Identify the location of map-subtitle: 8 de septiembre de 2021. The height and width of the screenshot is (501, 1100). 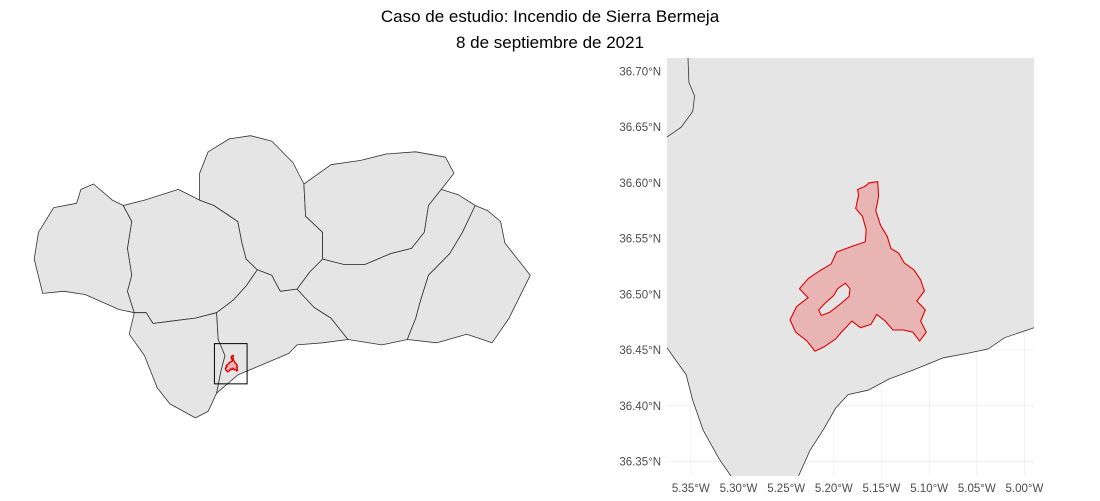
(550, 42).